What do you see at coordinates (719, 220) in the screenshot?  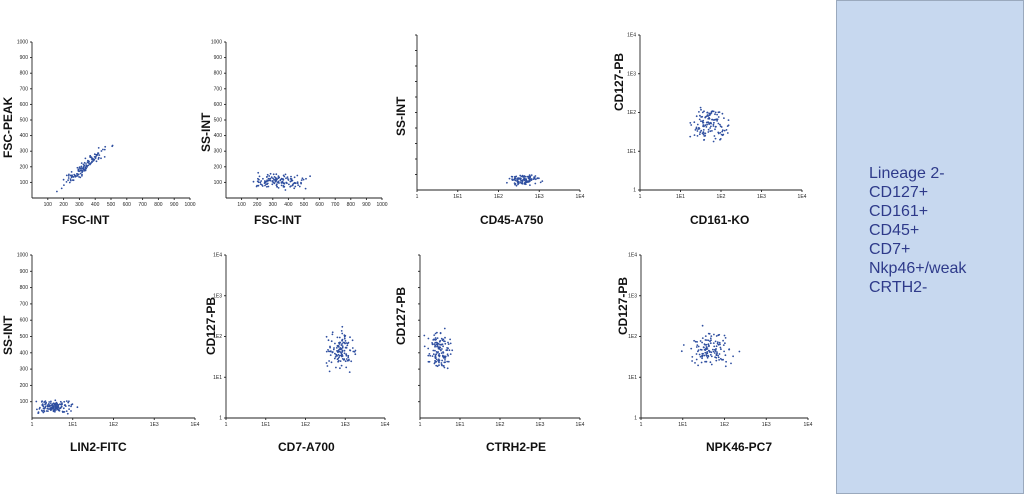 I see `x-axis-label: CD161-KO` at bounding box center [719, 220].